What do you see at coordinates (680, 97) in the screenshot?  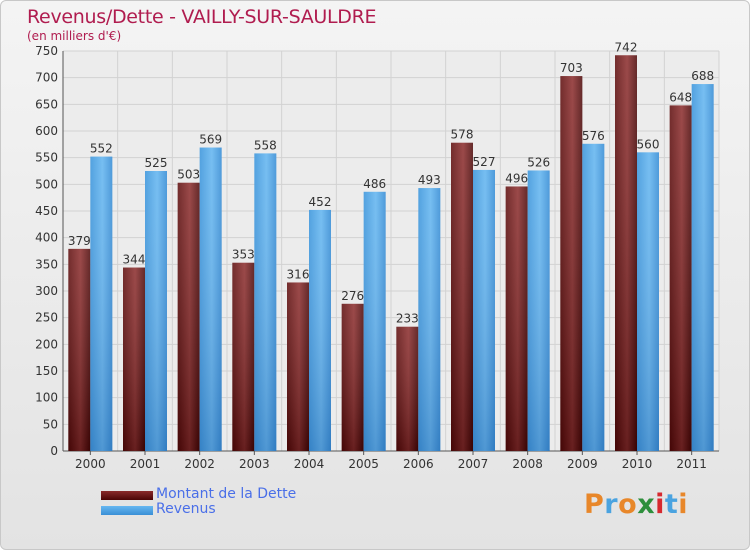 I see `data-label: 648` at bounding box center [680, 97].